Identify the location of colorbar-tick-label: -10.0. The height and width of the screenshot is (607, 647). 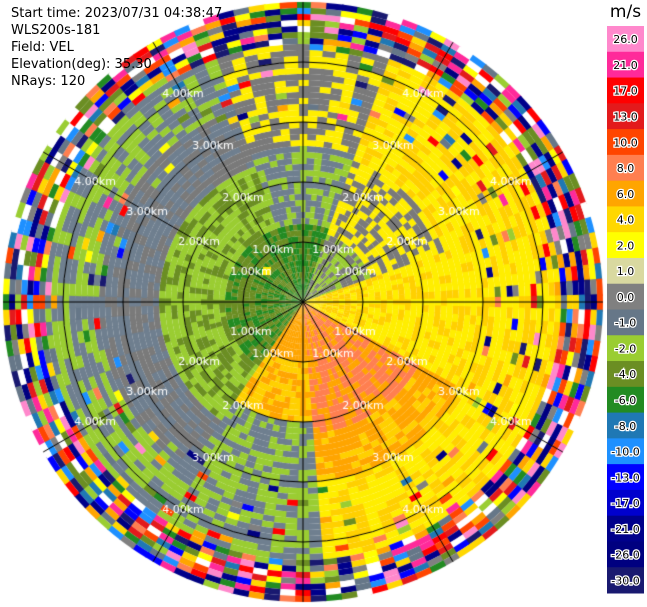
(625, 452).